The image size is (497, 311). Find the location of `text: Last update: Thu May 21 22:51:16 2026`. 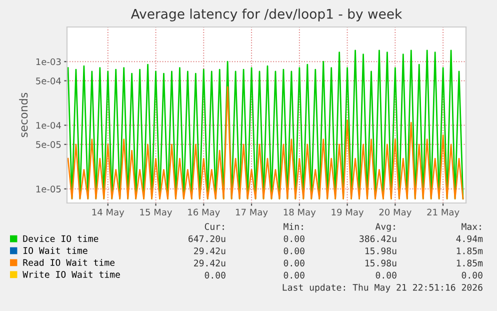

text: Last update: Thu May 21 22:51:16 2026 is located at coordinates (382, 288).